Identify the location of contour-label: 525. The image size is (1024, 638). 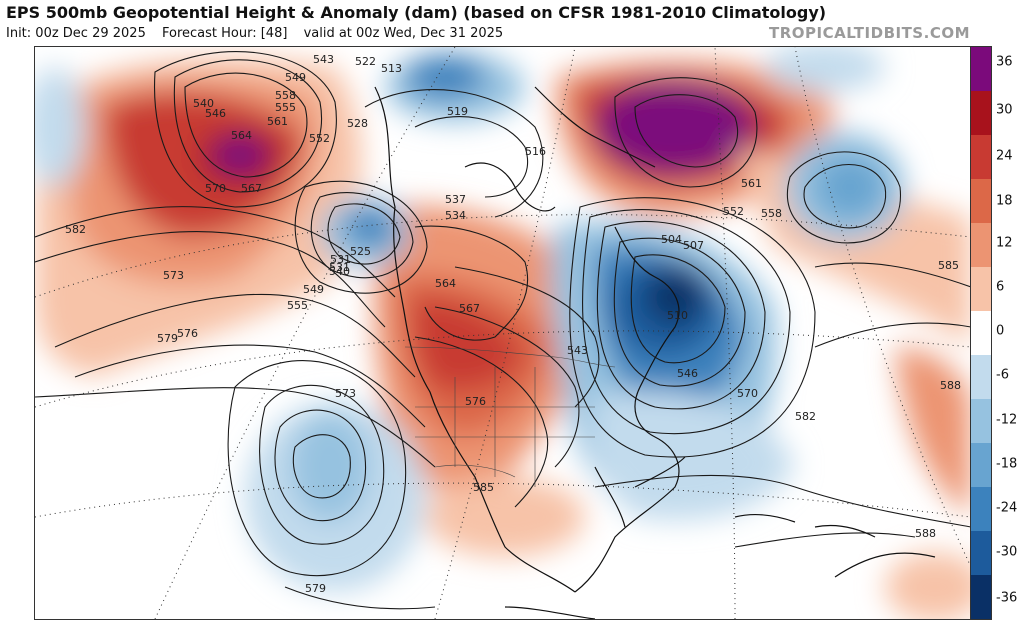
(360, 251).